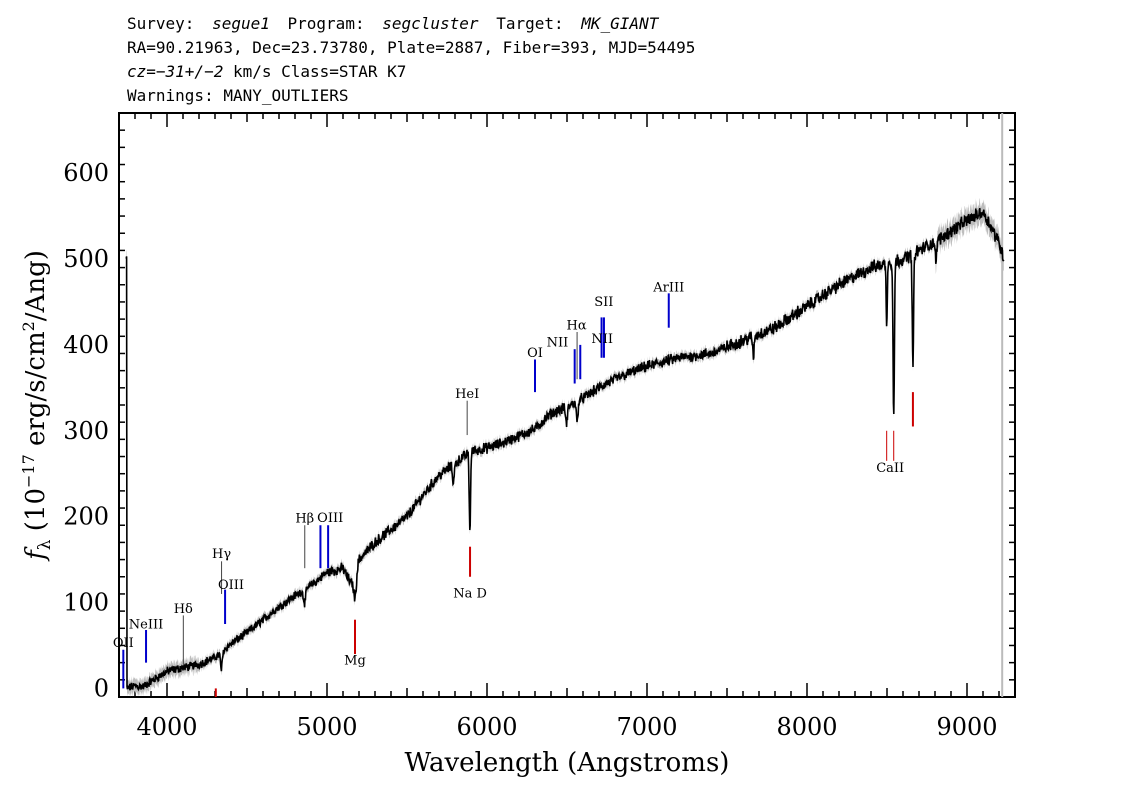 This screenshot has width=1134, height=810. I want to click on emission-line-label: HeI, so click(467, 394).